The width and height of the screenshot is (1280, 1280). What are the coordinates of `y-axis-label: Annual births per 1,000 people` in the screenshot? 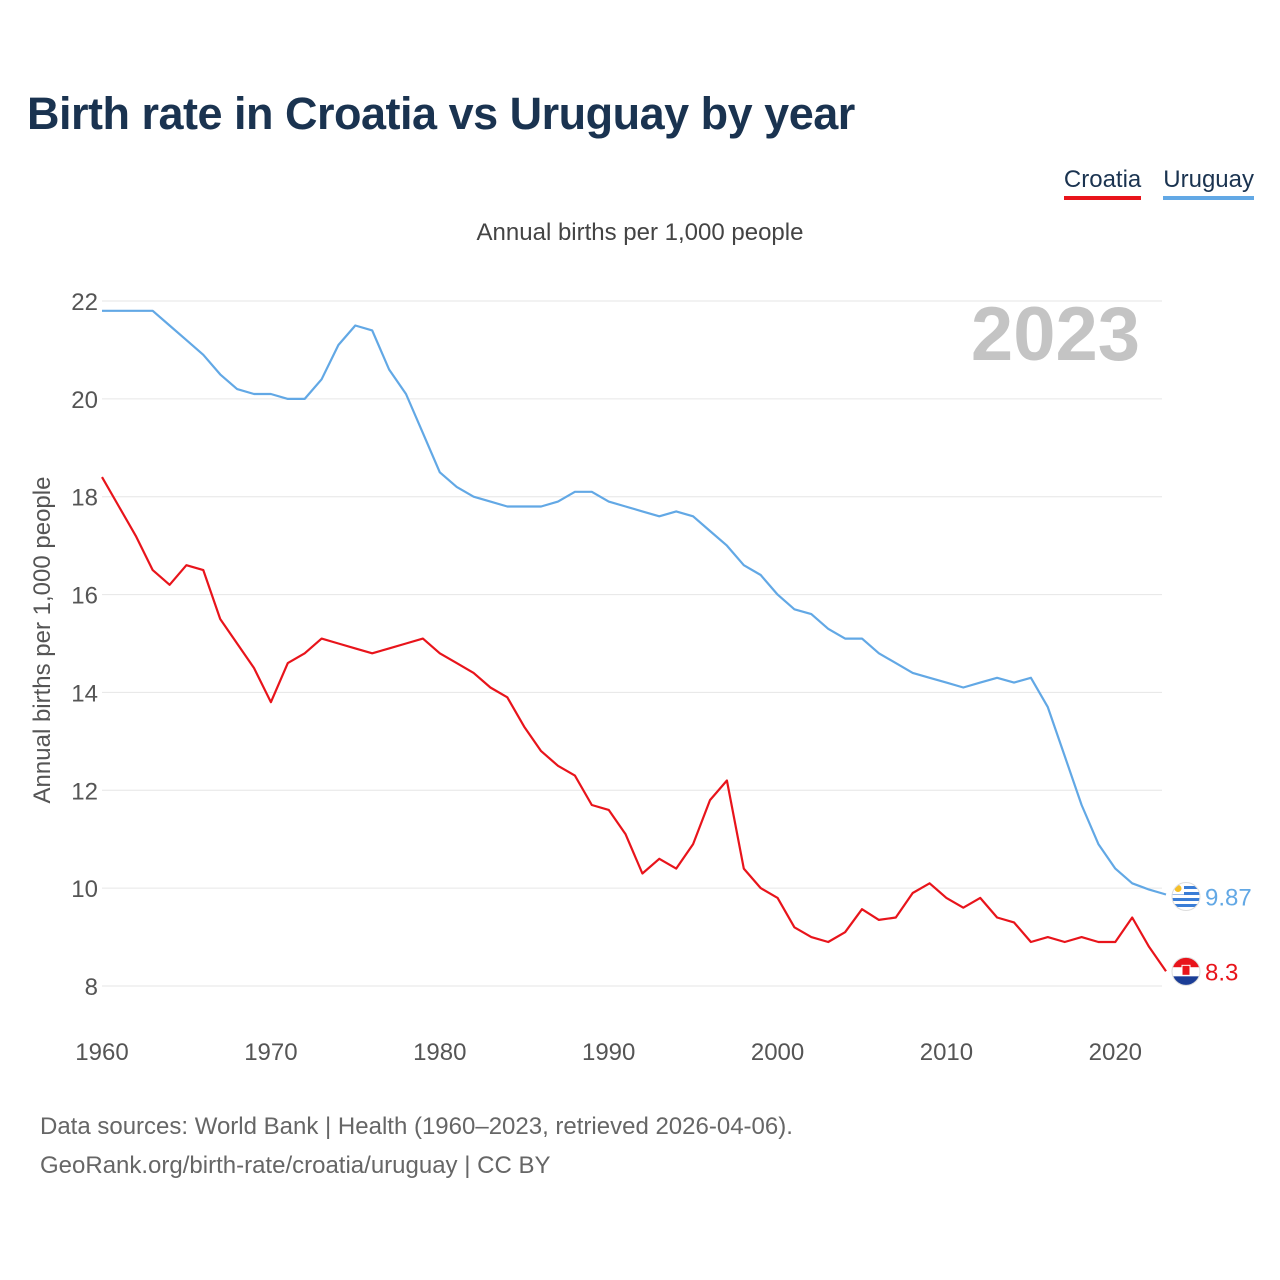 It's located at (42, 640).